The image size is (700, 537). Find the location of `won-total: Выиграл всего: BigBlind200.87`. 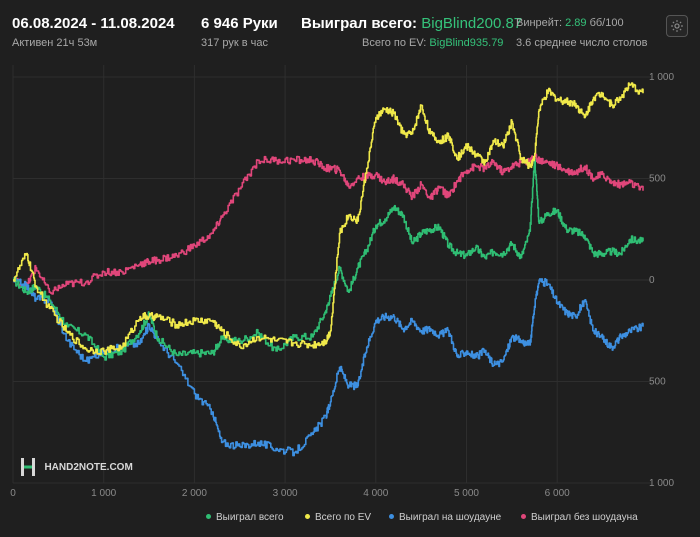

won-total: Выиграл всего: BigBlind200.87 is located at coordinates (411, 23).